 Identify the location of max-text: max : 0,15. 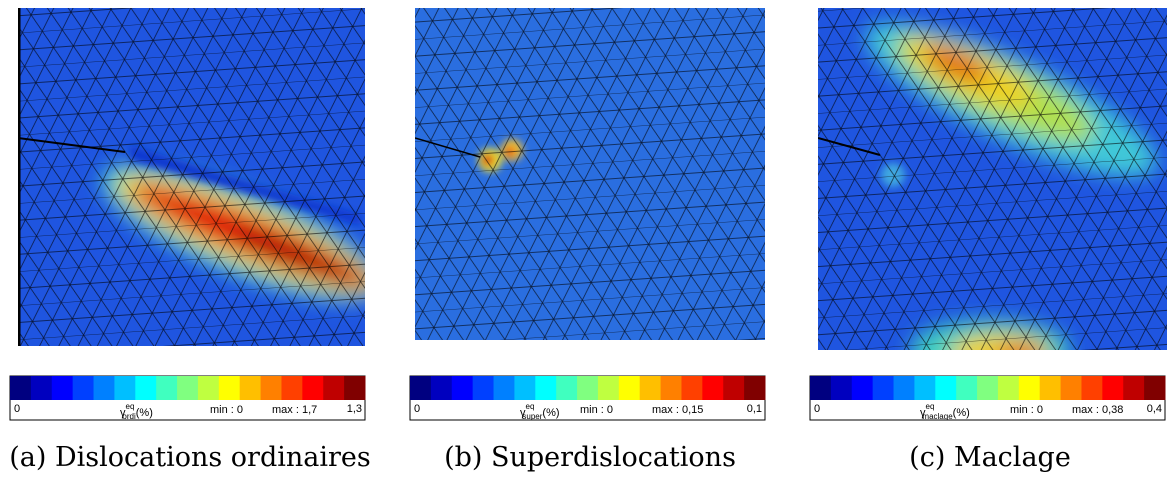
(677, 410).